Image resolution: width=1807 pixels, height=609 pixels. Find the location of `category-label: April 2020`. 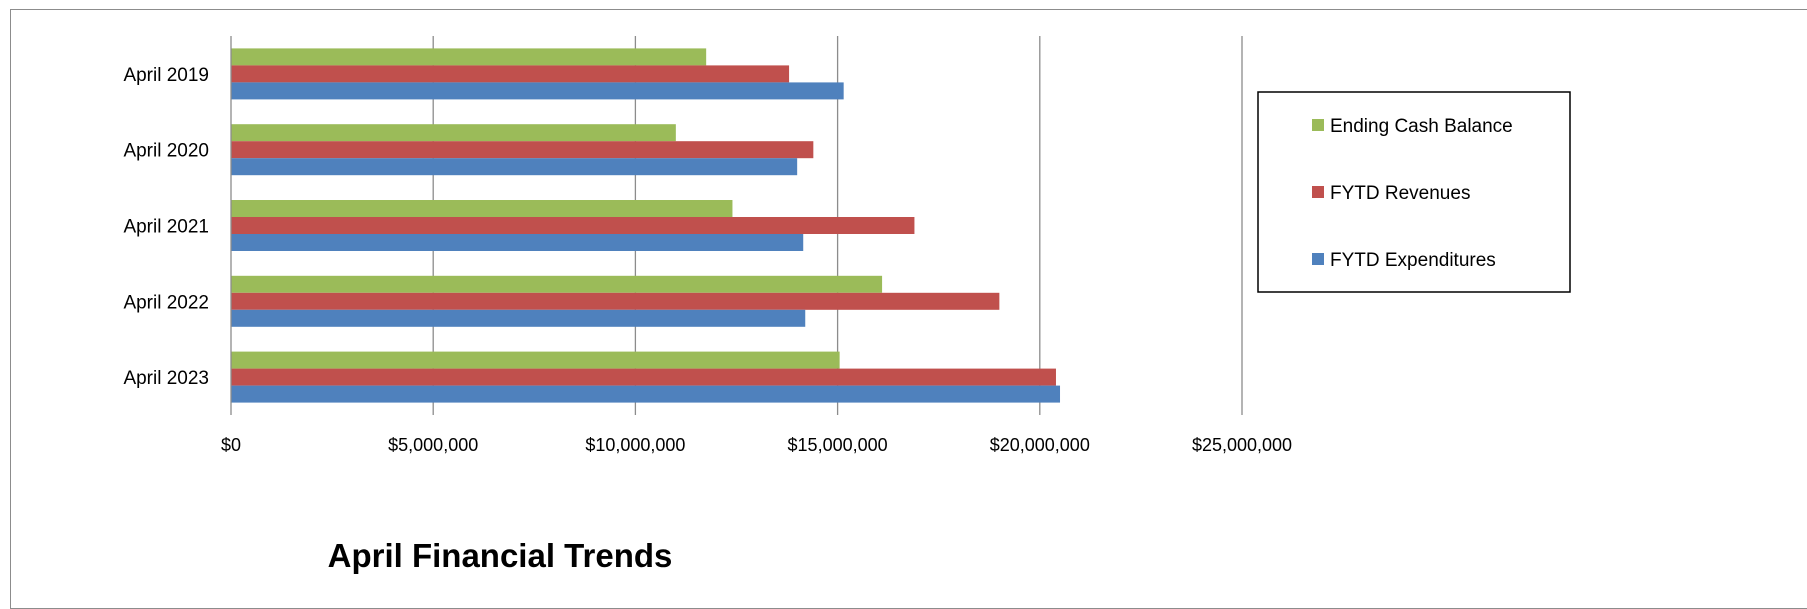

category-label: April 2020 is located at coordinates (166, 151).